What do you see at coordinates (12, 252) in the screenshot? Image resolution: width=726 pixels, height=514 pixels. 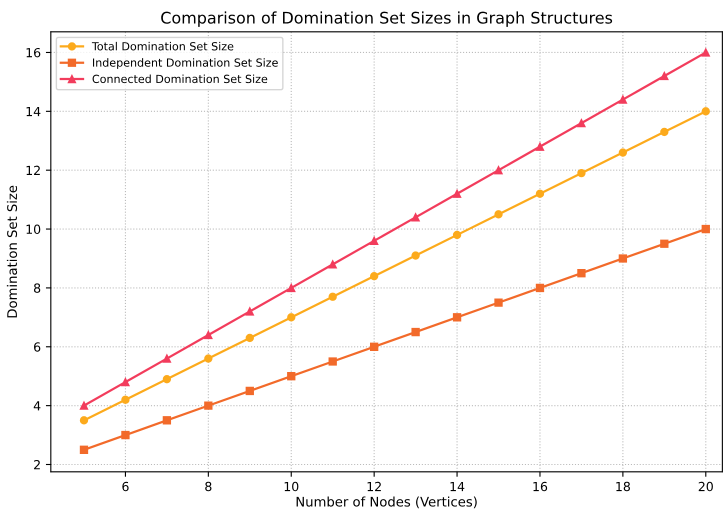 I see `y-axis-title: Domination Set Size` at bounding box center [12, 252].